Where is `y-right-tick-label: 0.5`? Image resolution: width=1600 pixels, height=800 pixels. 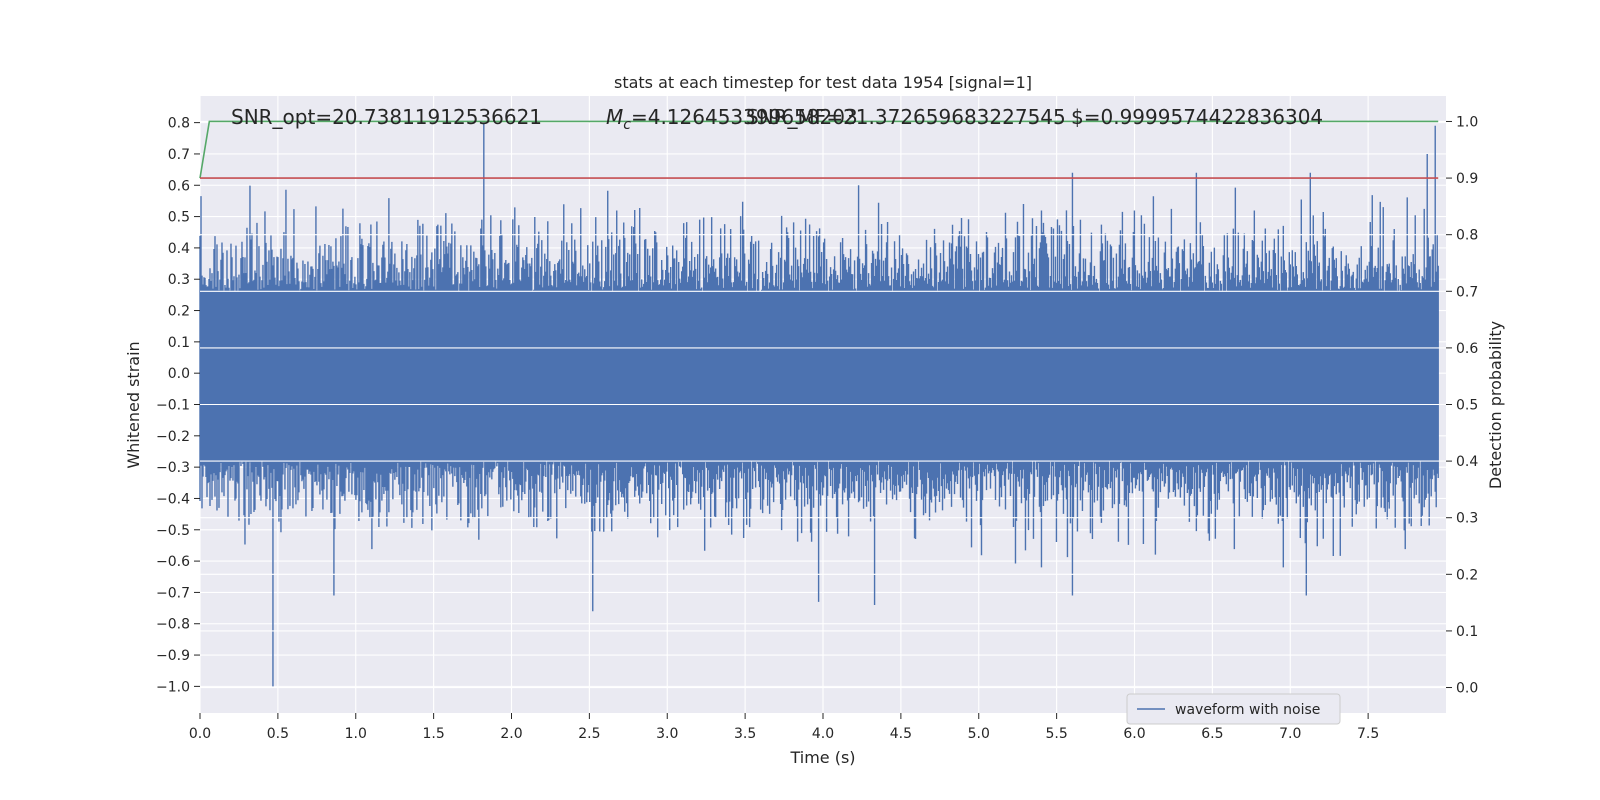 y-right-tick-label: 0.5 is located at coordinates (1467, 406).